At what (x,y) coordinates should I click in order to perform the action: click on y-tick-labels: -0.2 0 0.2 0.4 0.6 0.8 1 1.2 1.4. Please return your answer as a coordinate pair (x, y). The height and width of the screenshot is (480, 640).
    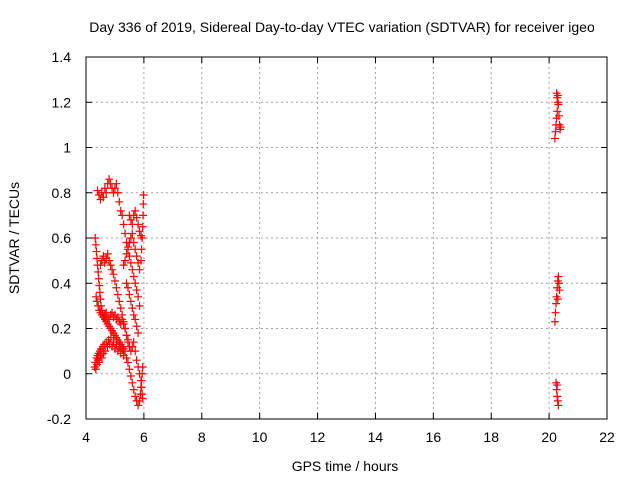
    Looking at the image, I should click on (59, 238).